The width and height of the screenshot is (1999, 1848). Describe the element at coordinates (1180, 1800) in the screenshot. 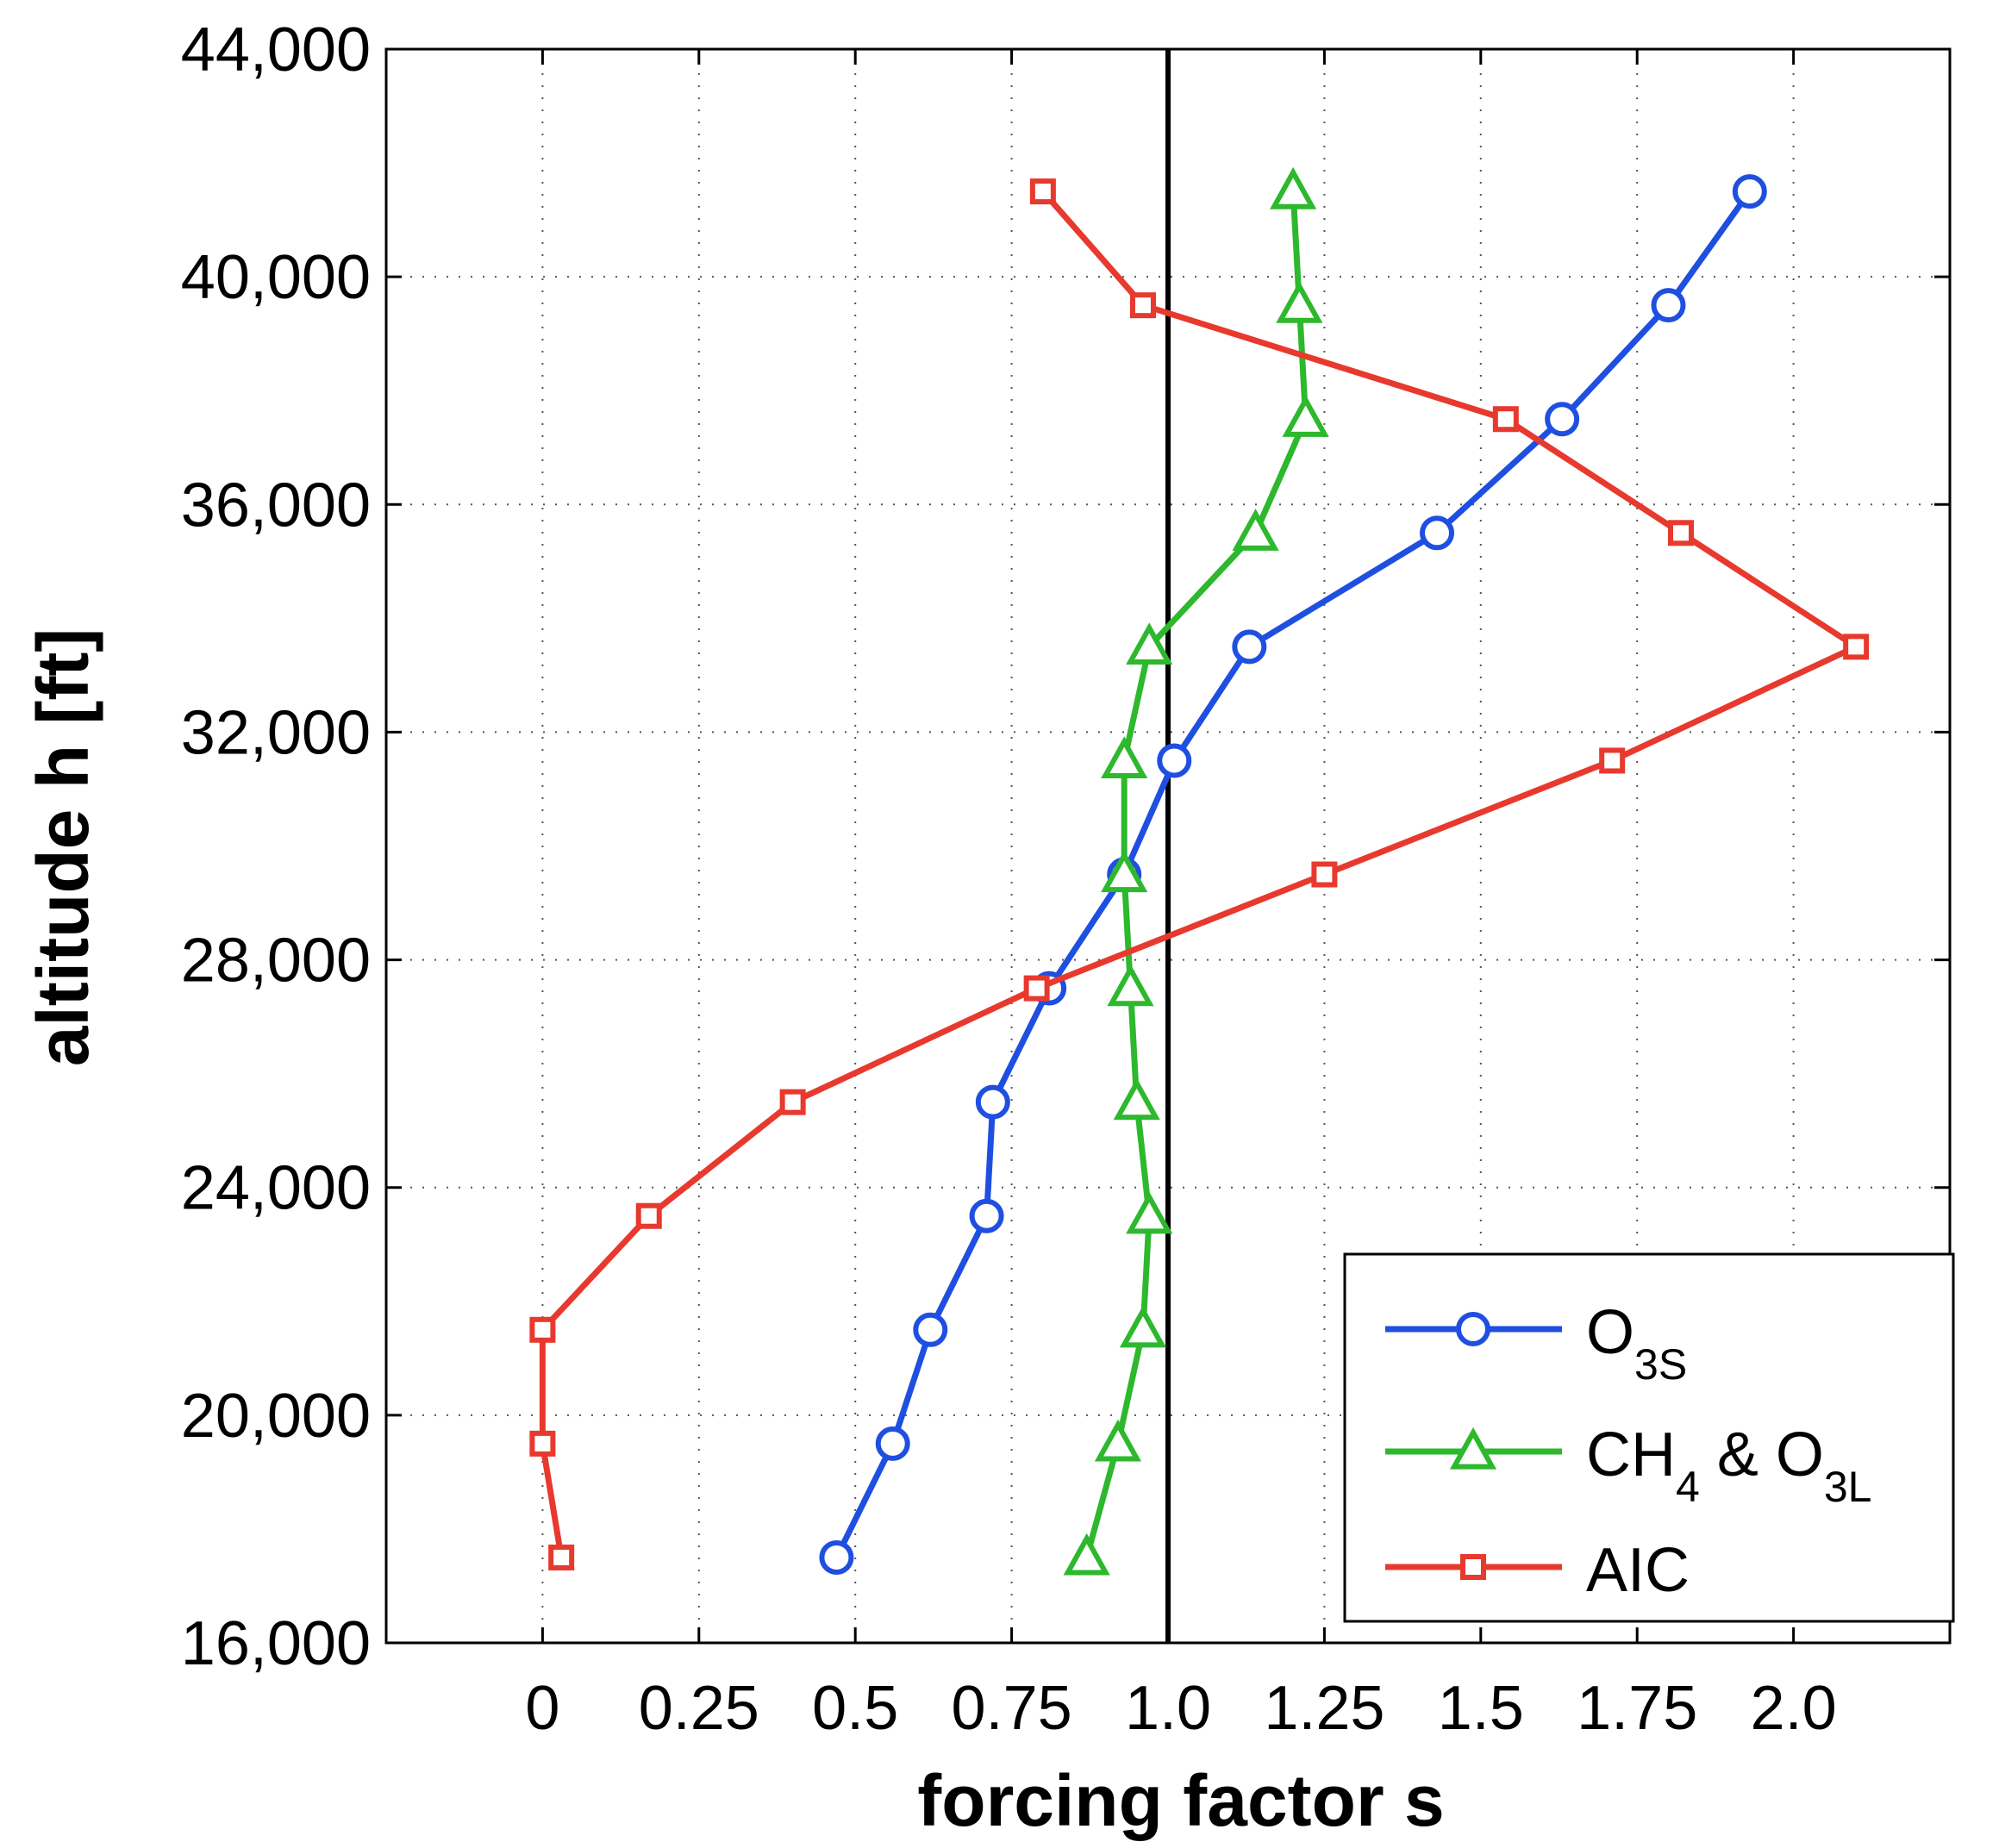

I see `x-axis-title: forcing factor s` at that location.